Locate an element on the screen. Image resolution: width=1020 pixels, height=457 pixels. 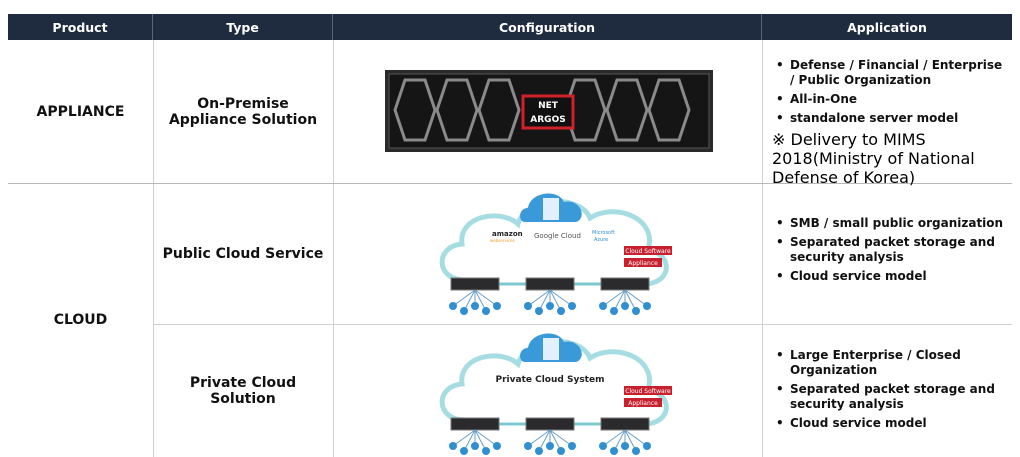
header-cell: Application is located at coordinates (887, 27).